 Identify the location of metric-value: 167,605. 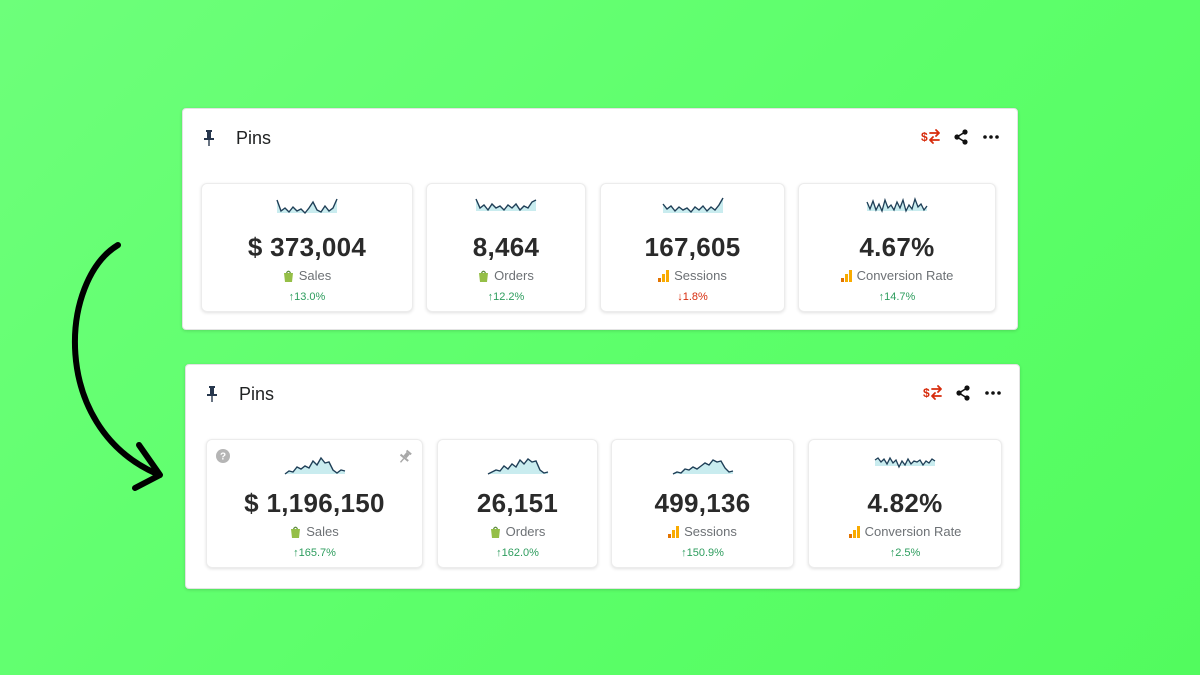
(692, 247).